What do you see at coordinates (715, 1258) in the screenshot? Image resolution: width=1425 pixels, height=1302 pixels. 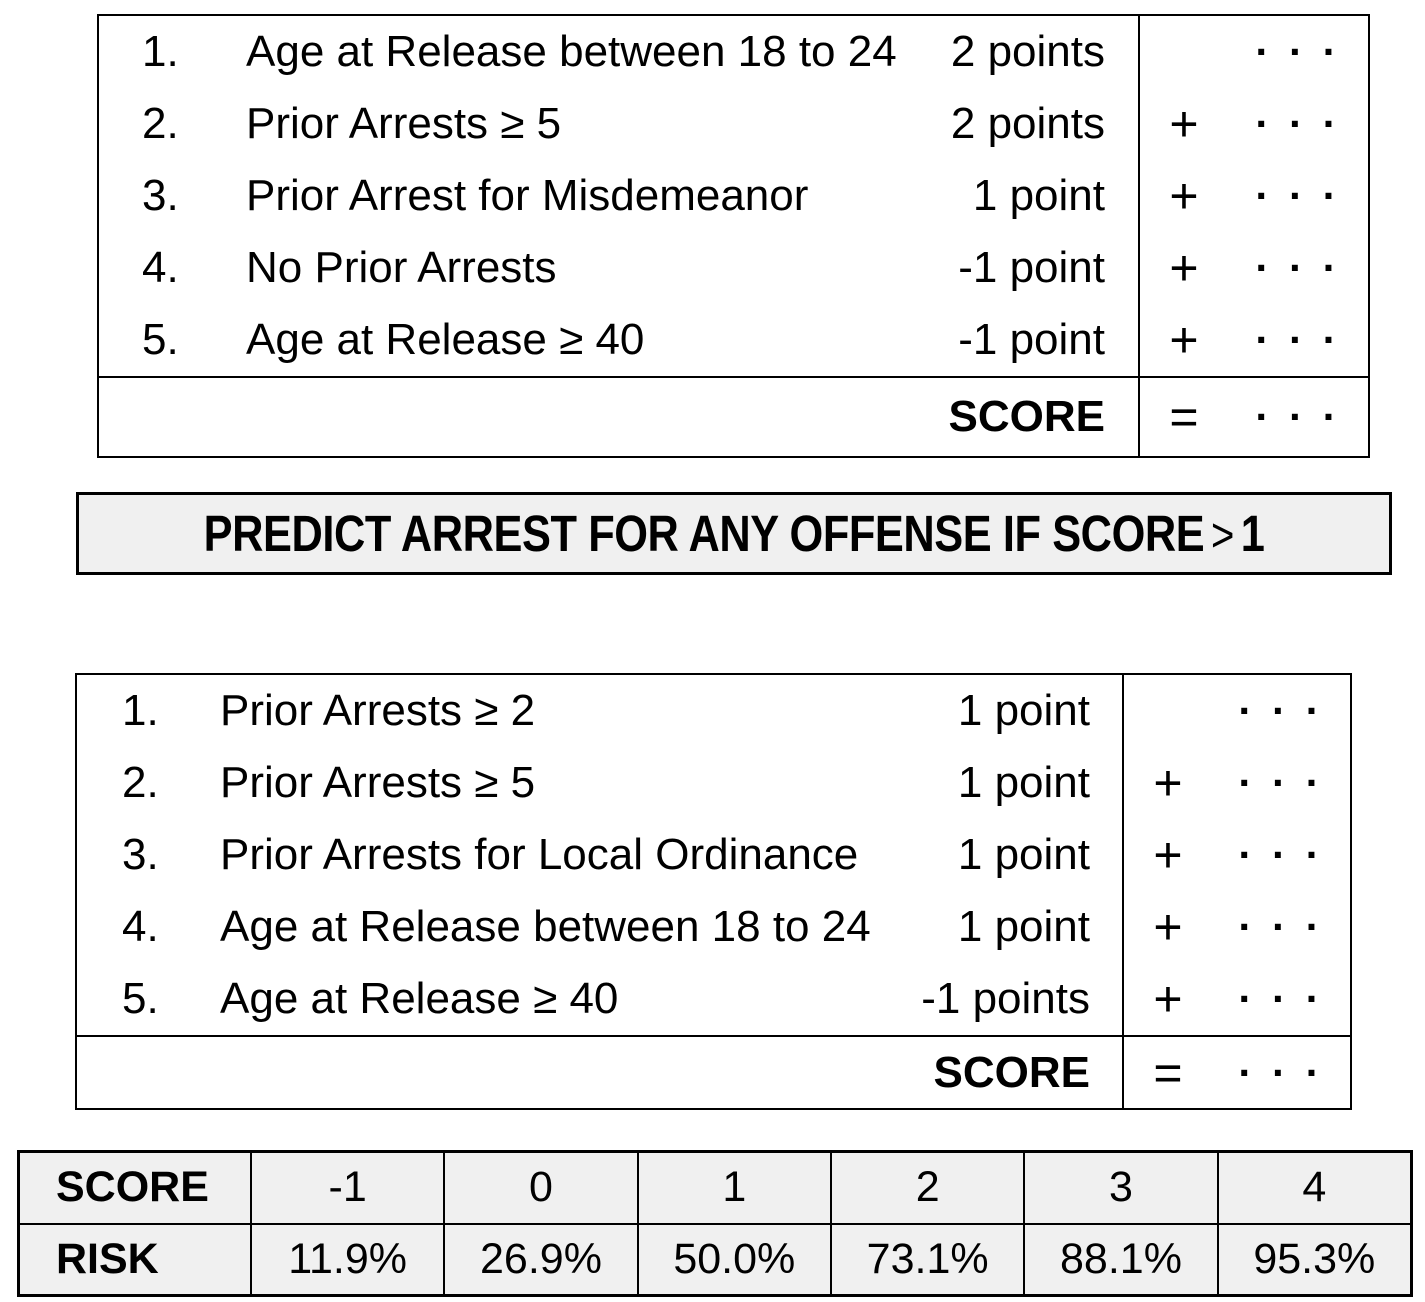 I see `risk-table-risk-row: RISK 11.9% 26.9% 50.0% 73.1% 88.1% 95.3%` at bounding box center [715, 1258].